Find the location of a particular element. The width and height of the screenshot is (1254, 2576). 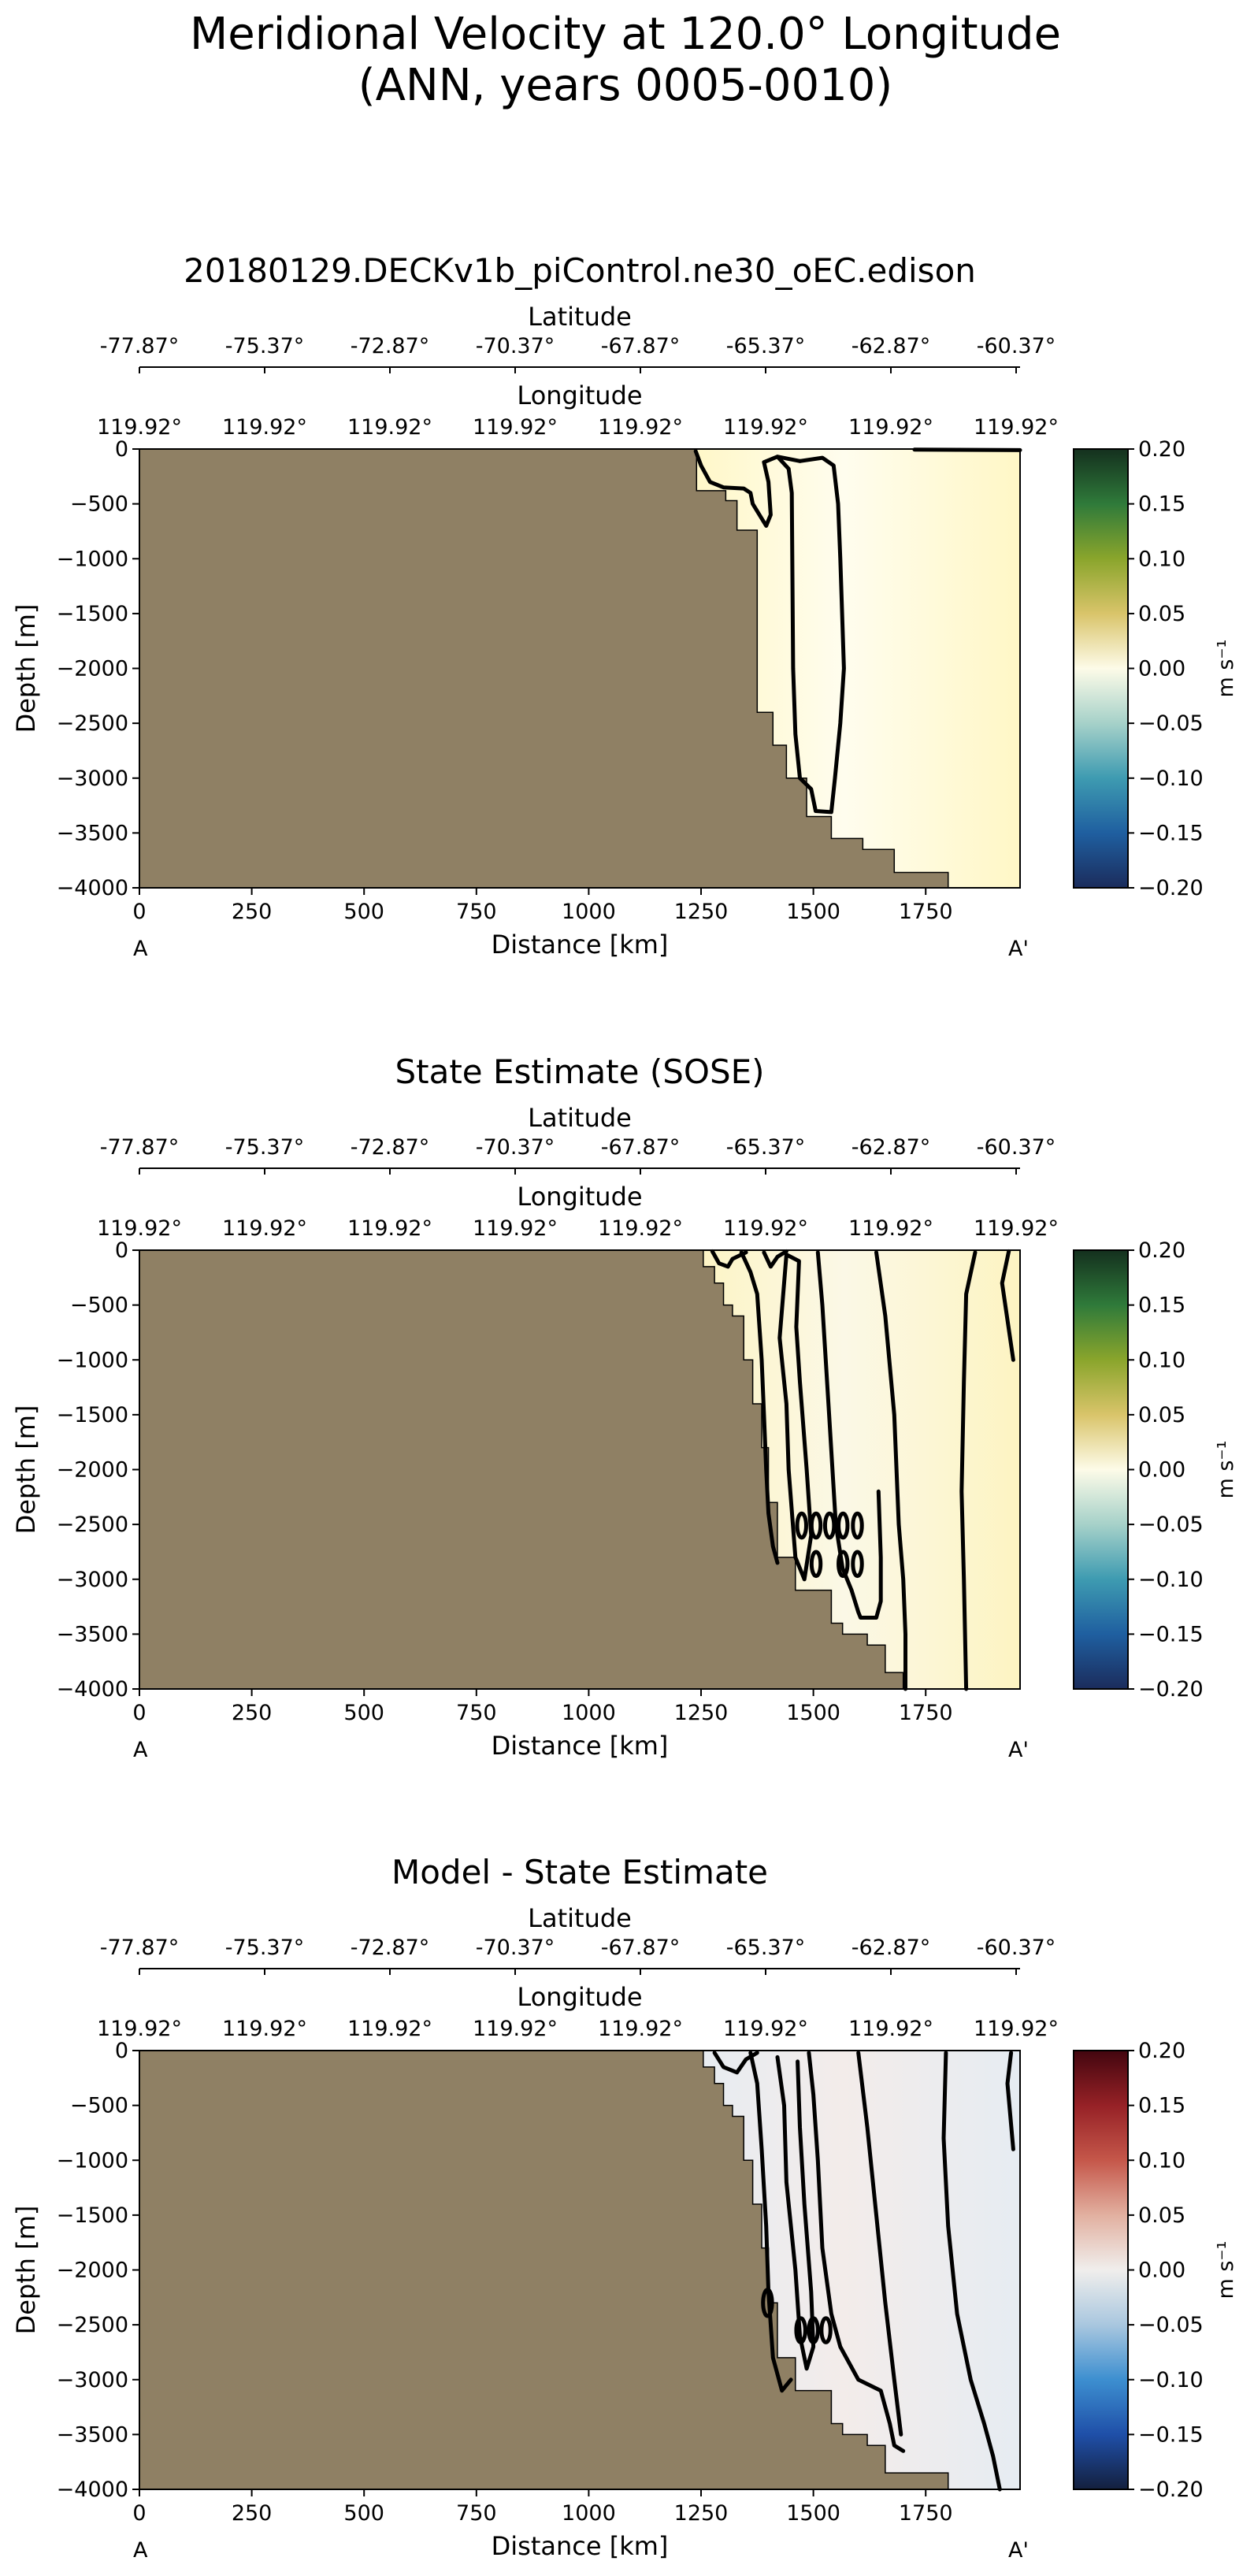

x-tick-label: 250 is located at coordinates (252, 1713).